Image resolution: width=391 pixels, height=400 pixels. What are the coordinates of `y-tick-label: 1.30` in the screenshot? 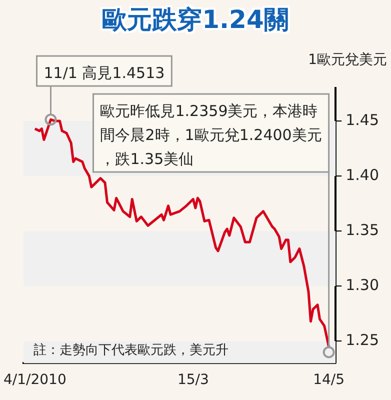 It's located at (363, 285).